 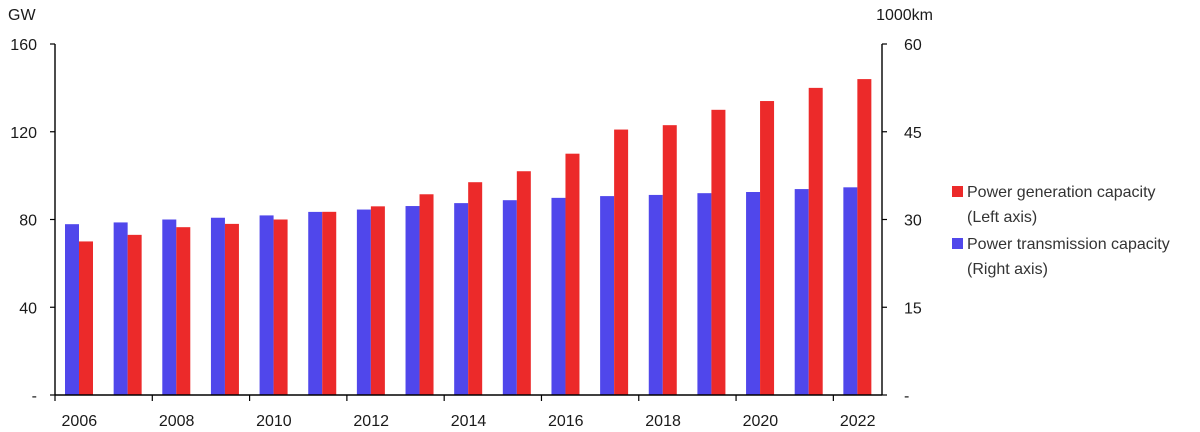 I want to click on bar-power-transmission-2022, so click(x=850, y=291).